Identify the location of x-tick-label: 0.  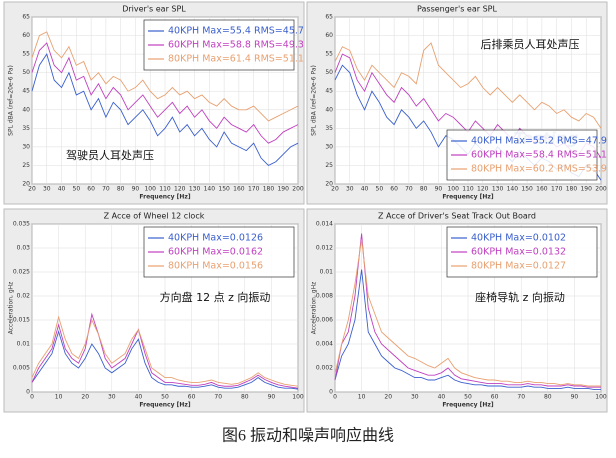
(335, 397).